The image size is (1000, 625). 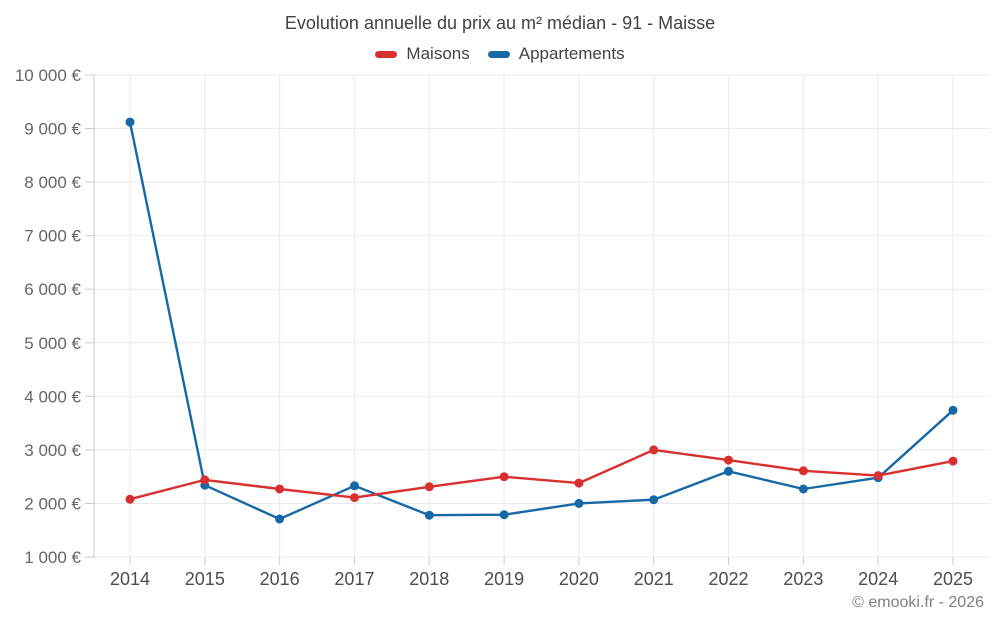 What do you see at coordinates (52, 289) in the screenshot?
I see `y-axis-label: 6 000 €` at bounding box center [52, 289].